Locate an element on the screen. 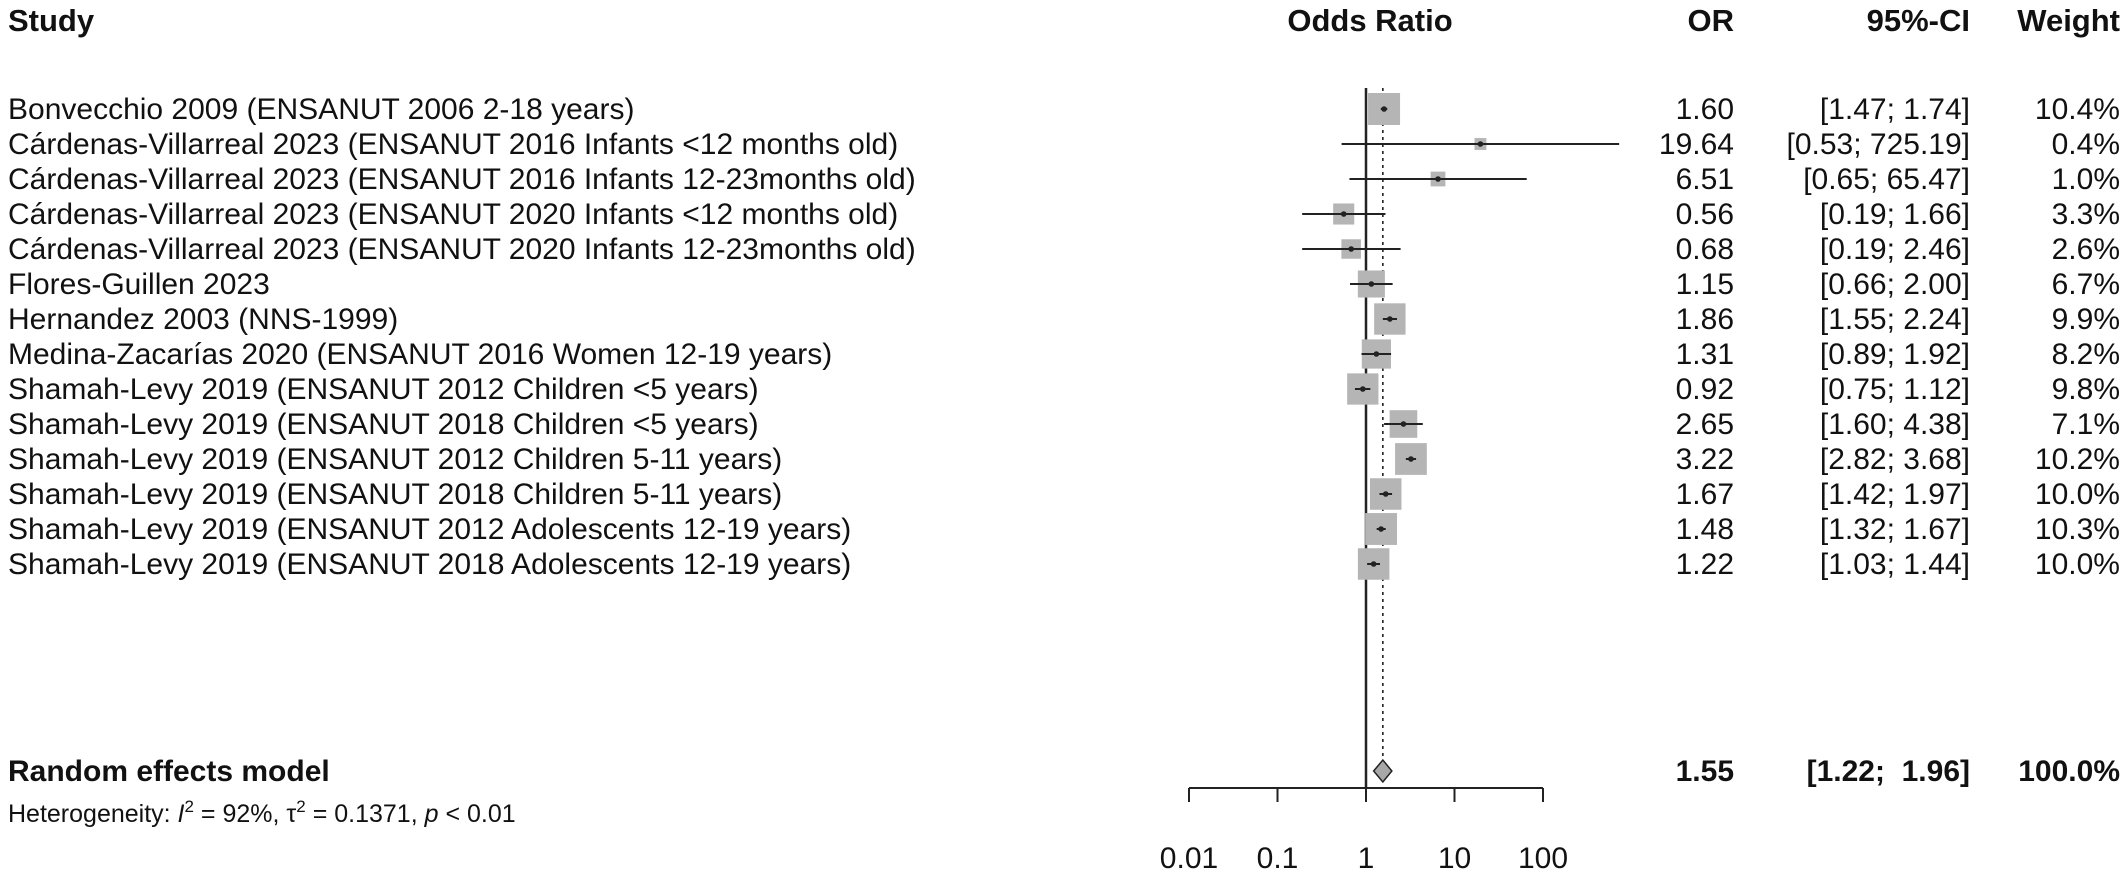  study-ci: [1.42; 1.97] is located at coordinates (1895, 494).